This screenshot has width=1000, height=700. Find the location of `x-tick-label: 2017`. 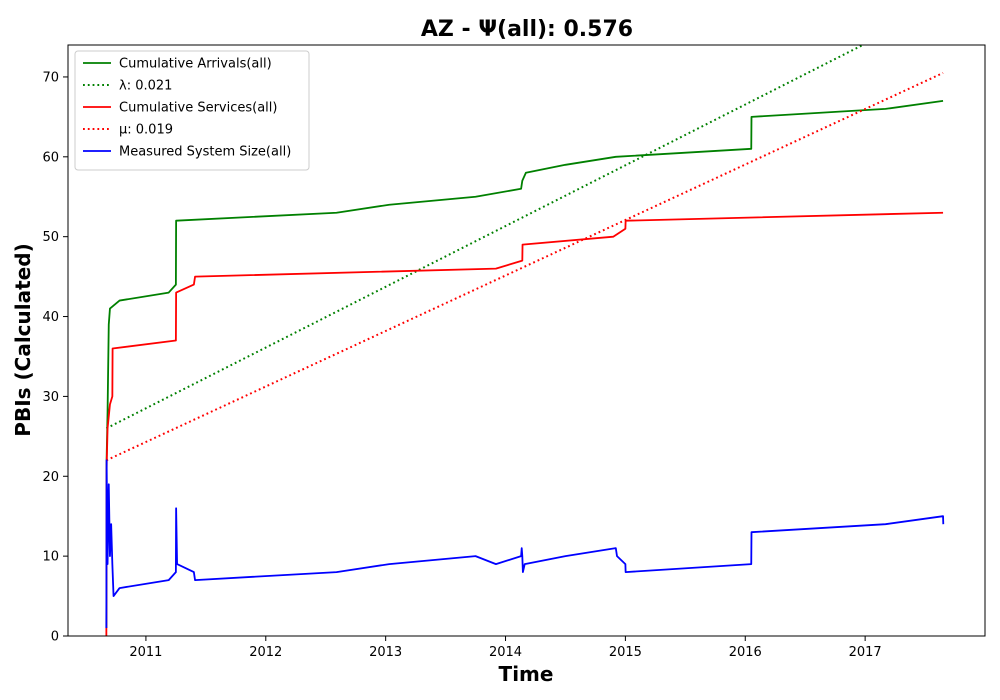

x-tick-label: 2017 is located at coordinates (865, 652).